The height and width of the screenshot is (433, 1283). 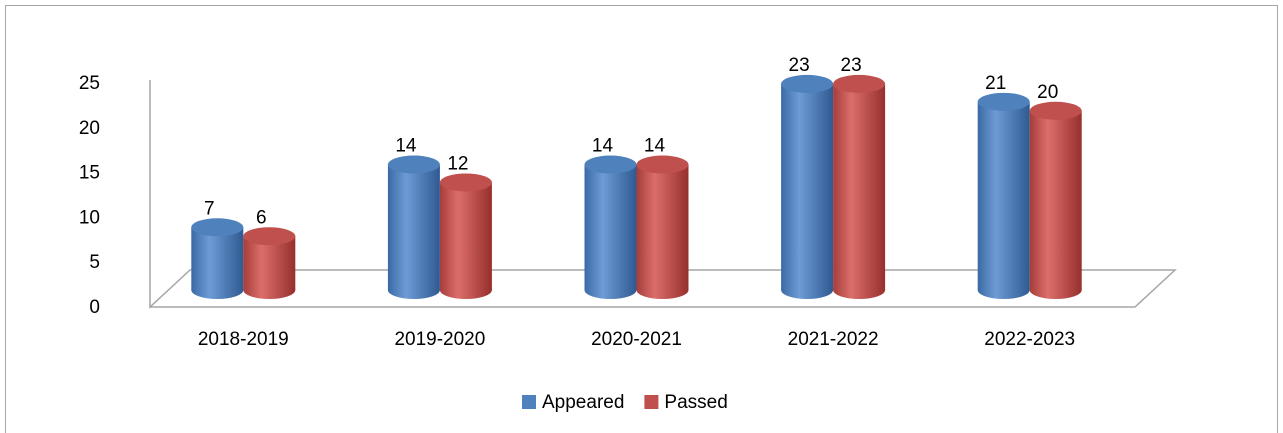 What do you see at coordinates (243, 339) in the screenshot?
I see `x-tick-label: 2018-2019` at bounding box center [243, 339].